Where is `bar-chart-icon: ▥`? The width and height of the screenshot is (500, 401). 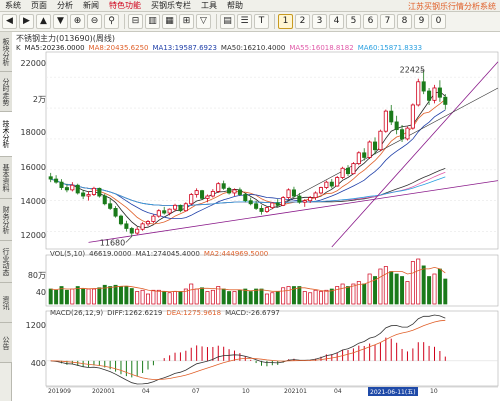 bar-chart-icon: ▥ is located at coordinates (152, 21).